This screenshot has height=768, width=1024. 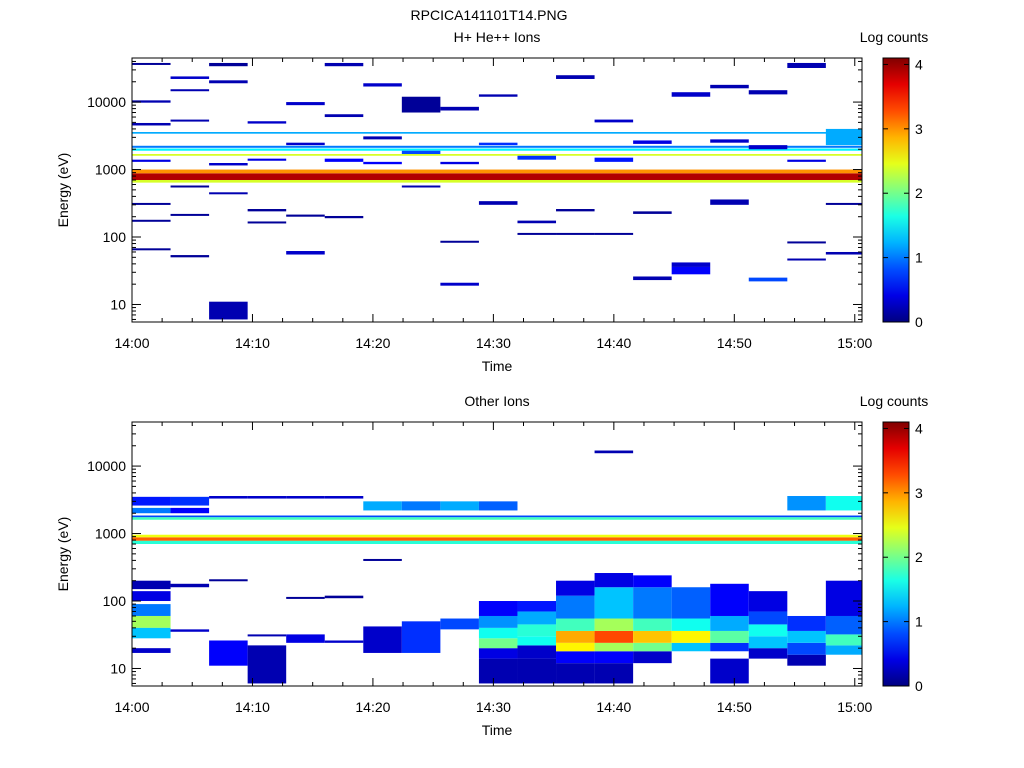 What do you see at coordinates (63, 554) in the screenshot?
I see `y-axis-label: Energy (eV)` at bounding box center [63, 554].